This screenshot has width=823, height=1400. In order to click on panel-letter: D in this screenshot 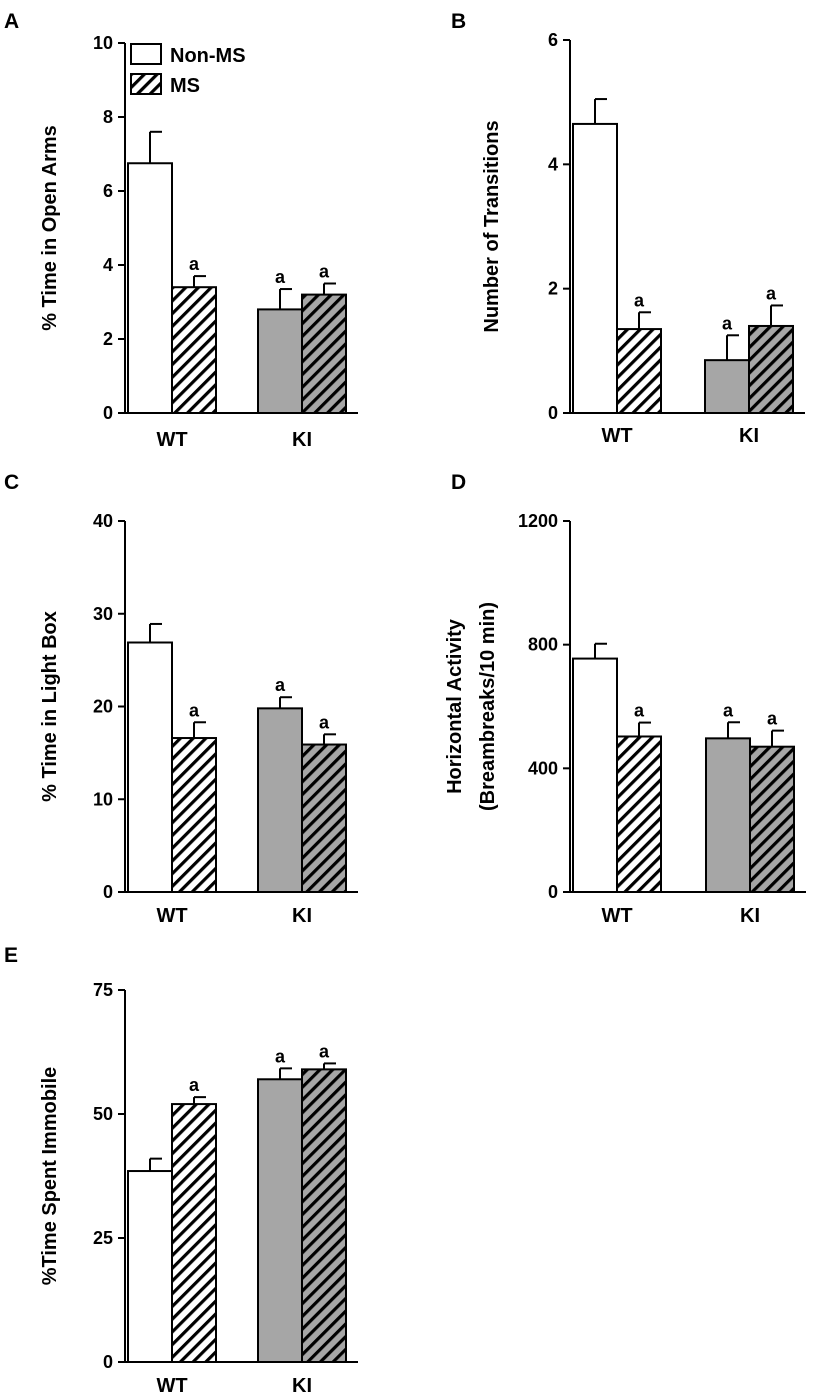, I will do `click(458, 482)`.